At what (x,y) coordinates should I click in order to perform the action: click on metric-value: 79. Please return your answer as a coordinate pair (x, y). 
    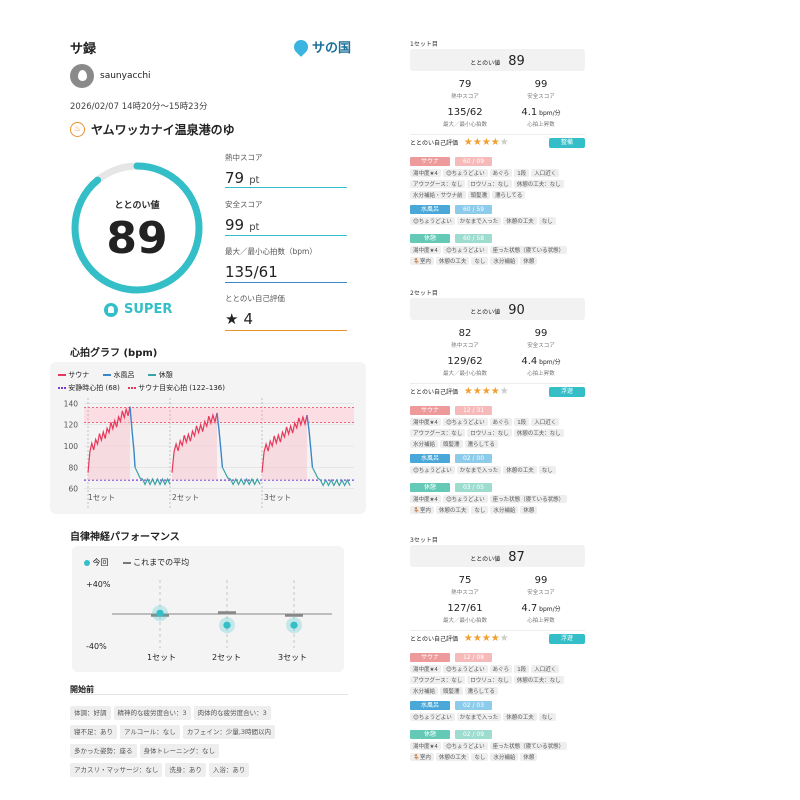
    Looking at the image, I should click on (235, 178).